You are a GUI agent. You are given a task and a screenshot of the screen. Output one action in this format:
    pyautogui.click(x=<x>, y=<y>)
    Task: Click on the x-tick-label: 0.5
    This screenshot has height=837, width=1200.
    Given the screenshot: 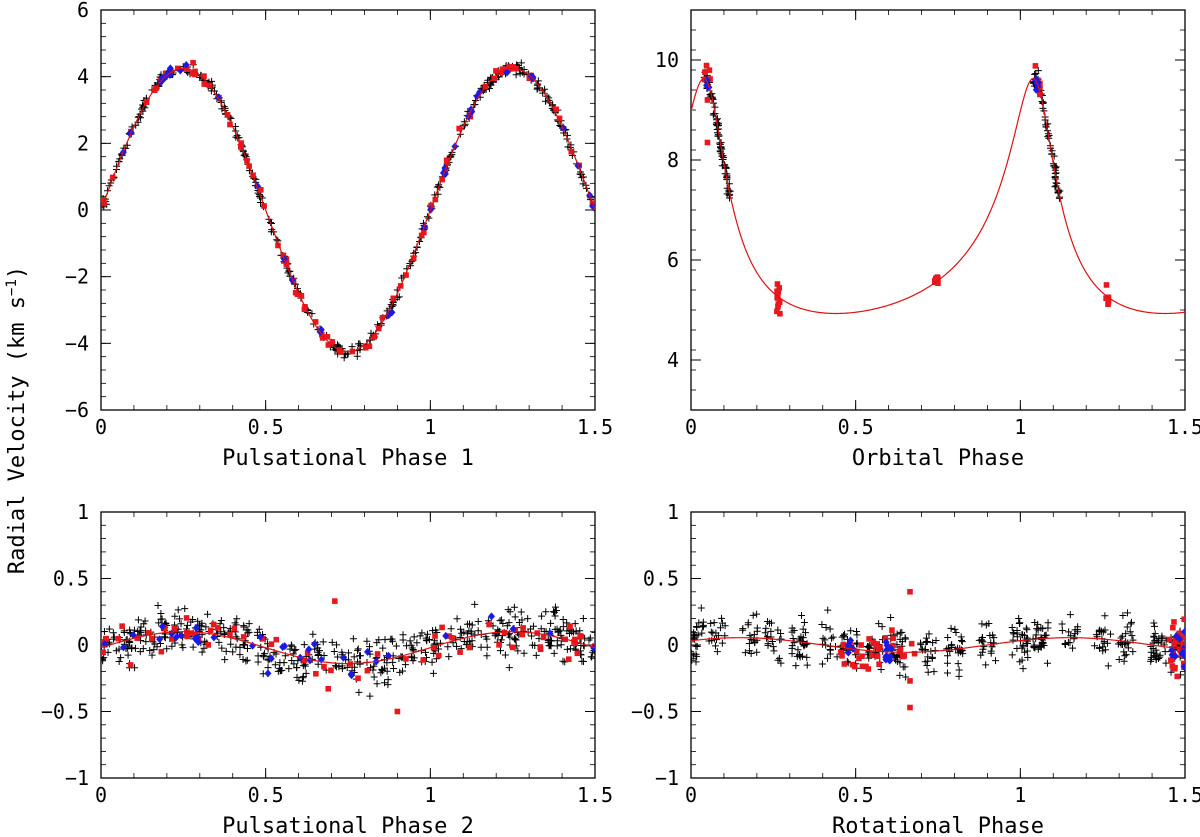 What is the action you would take?
    pyautogui.click(x=266, y=427)
    